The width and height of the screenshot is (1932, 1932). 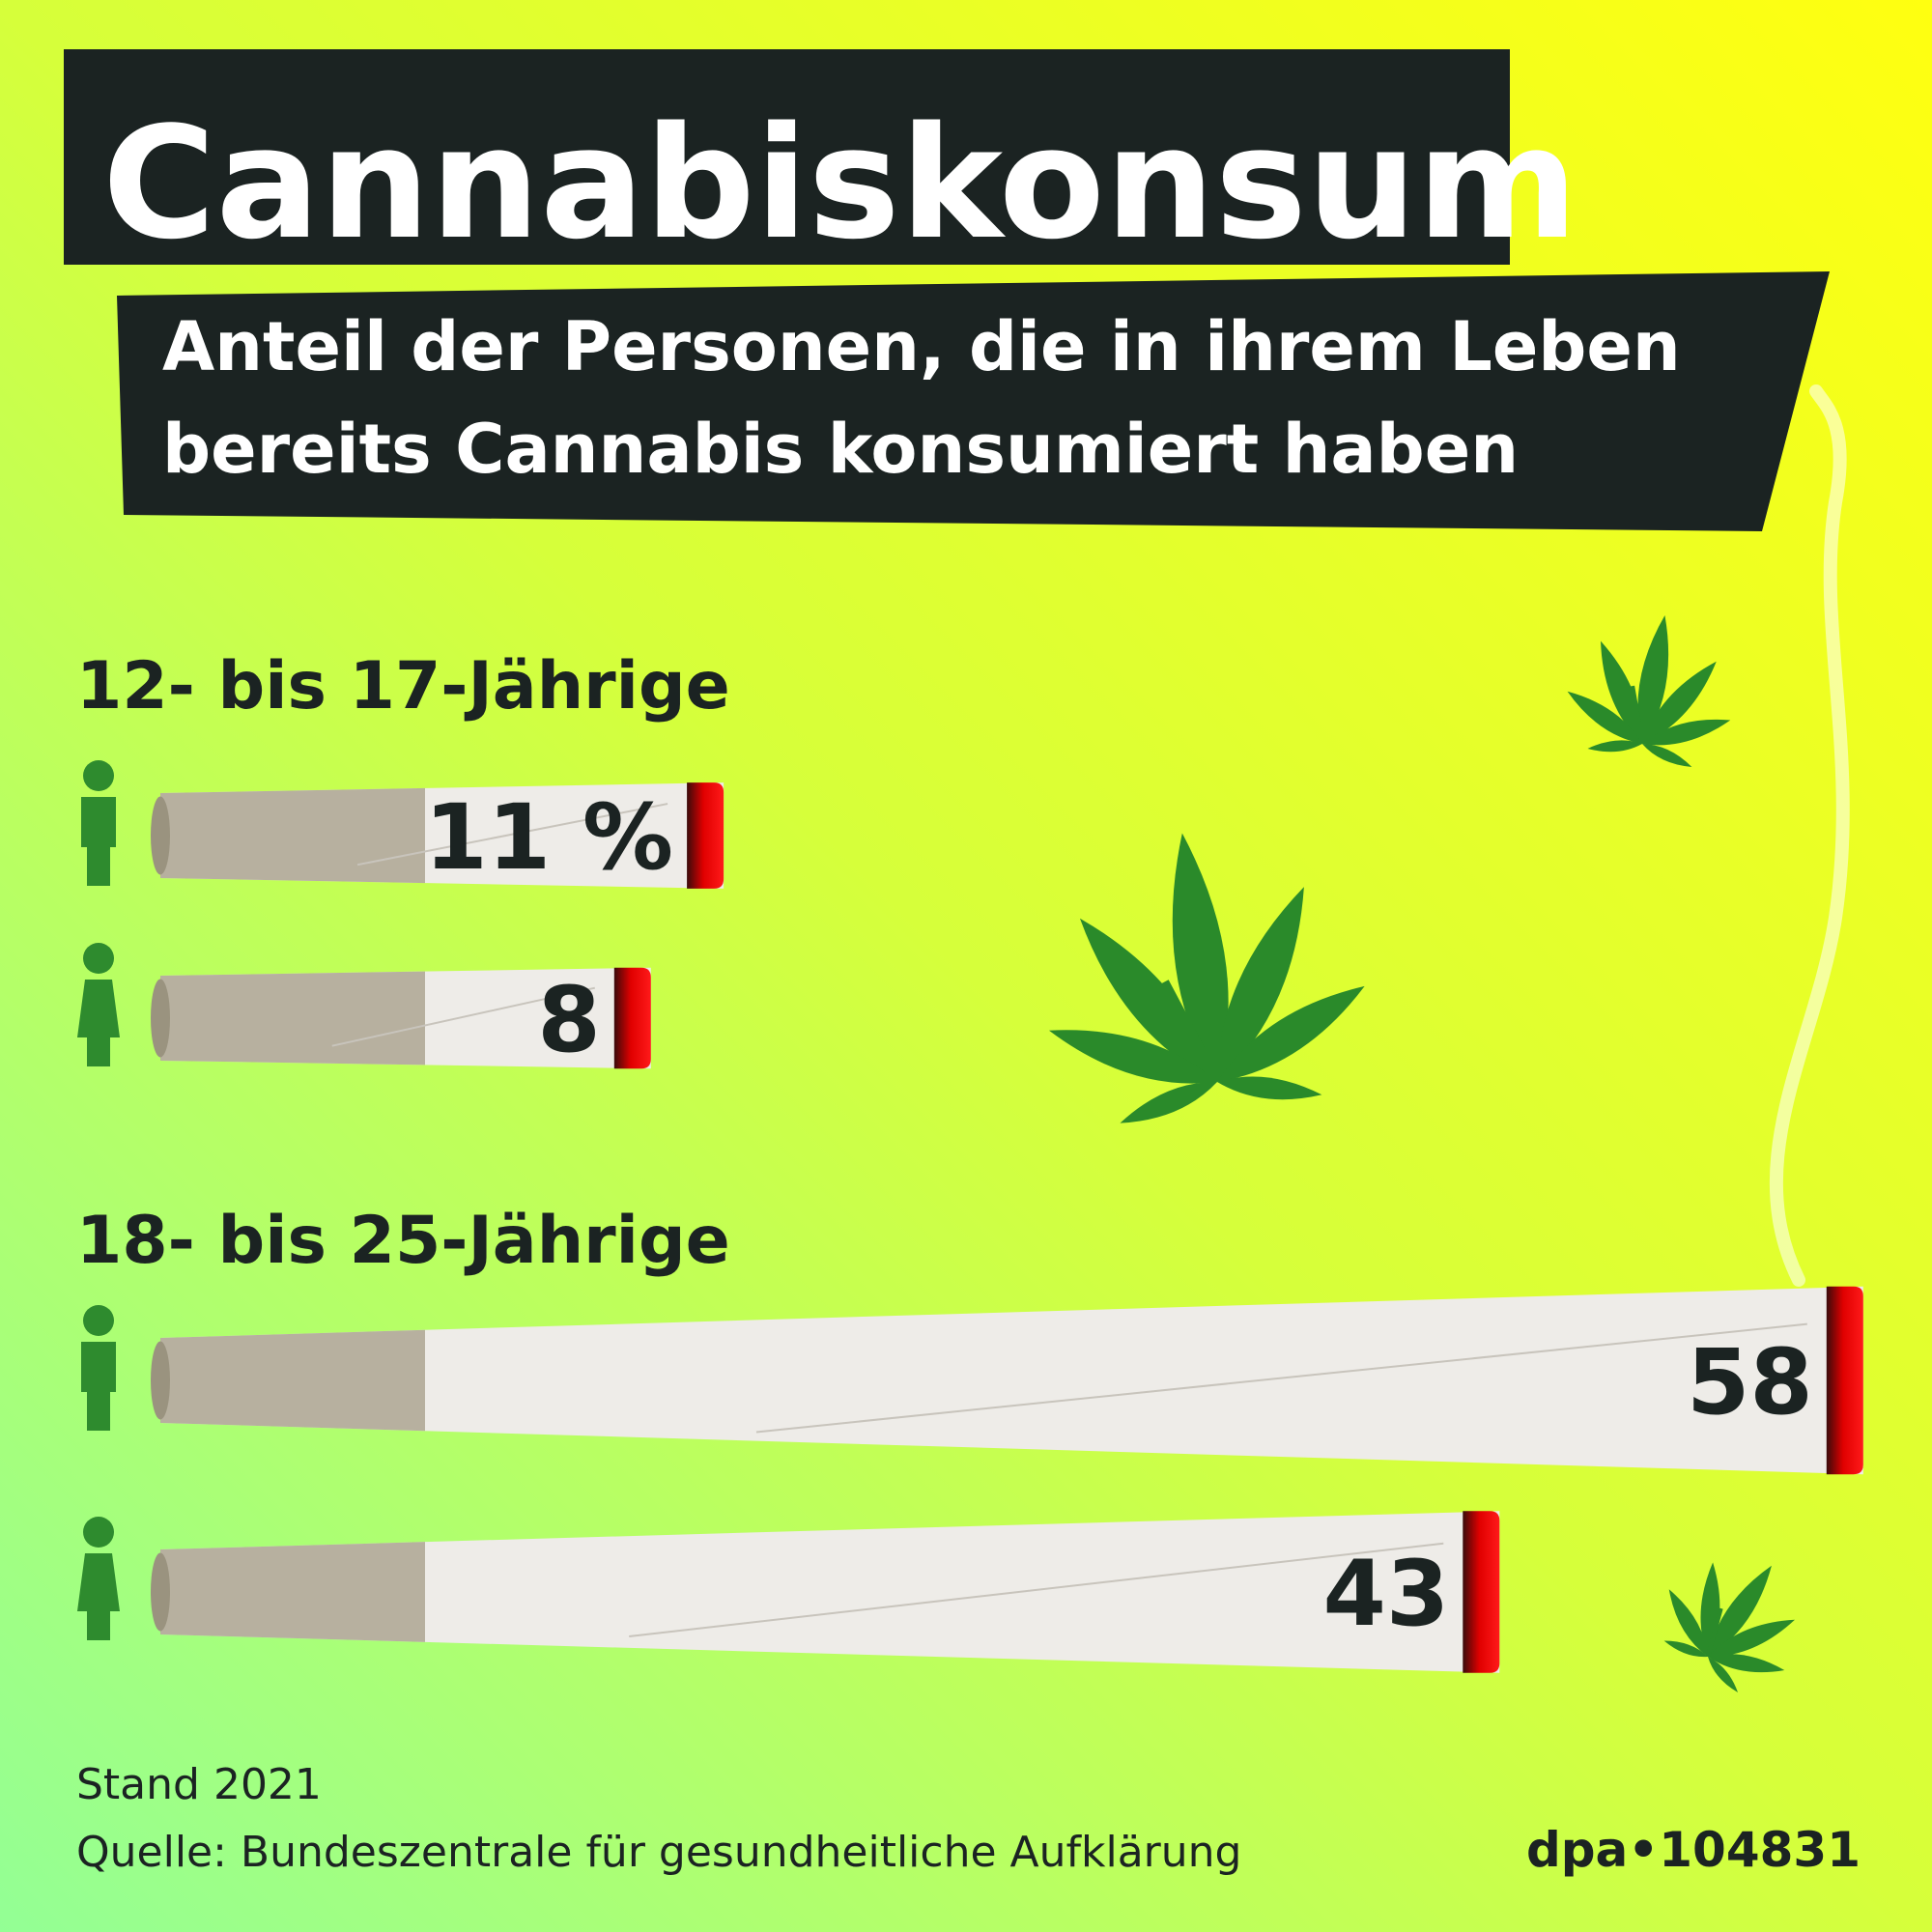 What do you see at coordinates (973, 401) in the screenshot?
I see `subtitle-box` at bounding box center [973, 401].